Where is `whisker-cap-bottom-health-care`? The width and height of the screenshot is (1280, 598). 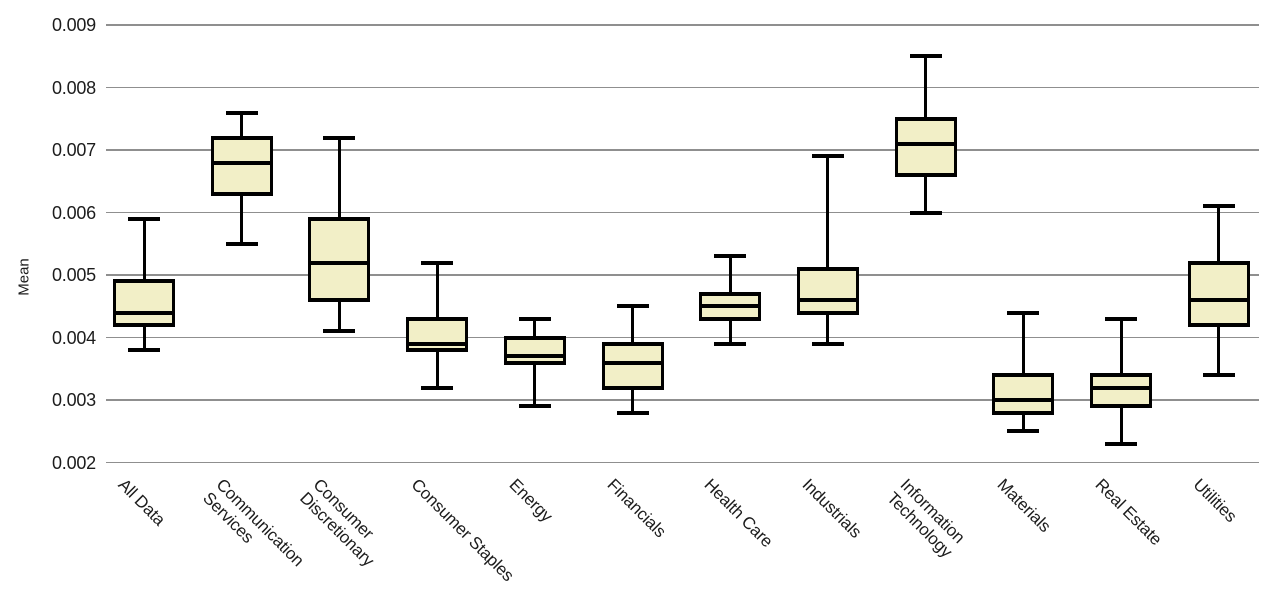
whisker-cap-bottom-health-care is located at coordinates (730, 343).